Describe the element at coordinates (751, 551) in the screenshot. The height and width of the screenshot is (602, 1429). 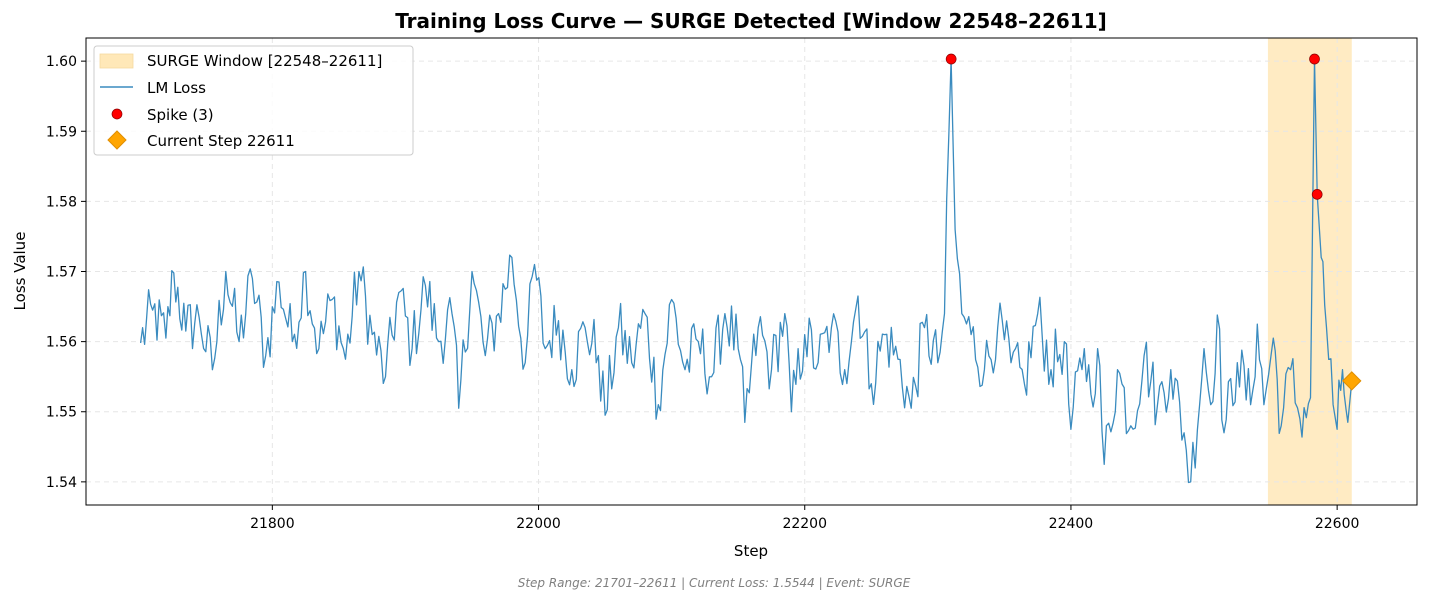
I see `x-axis-label: Step` at that location.